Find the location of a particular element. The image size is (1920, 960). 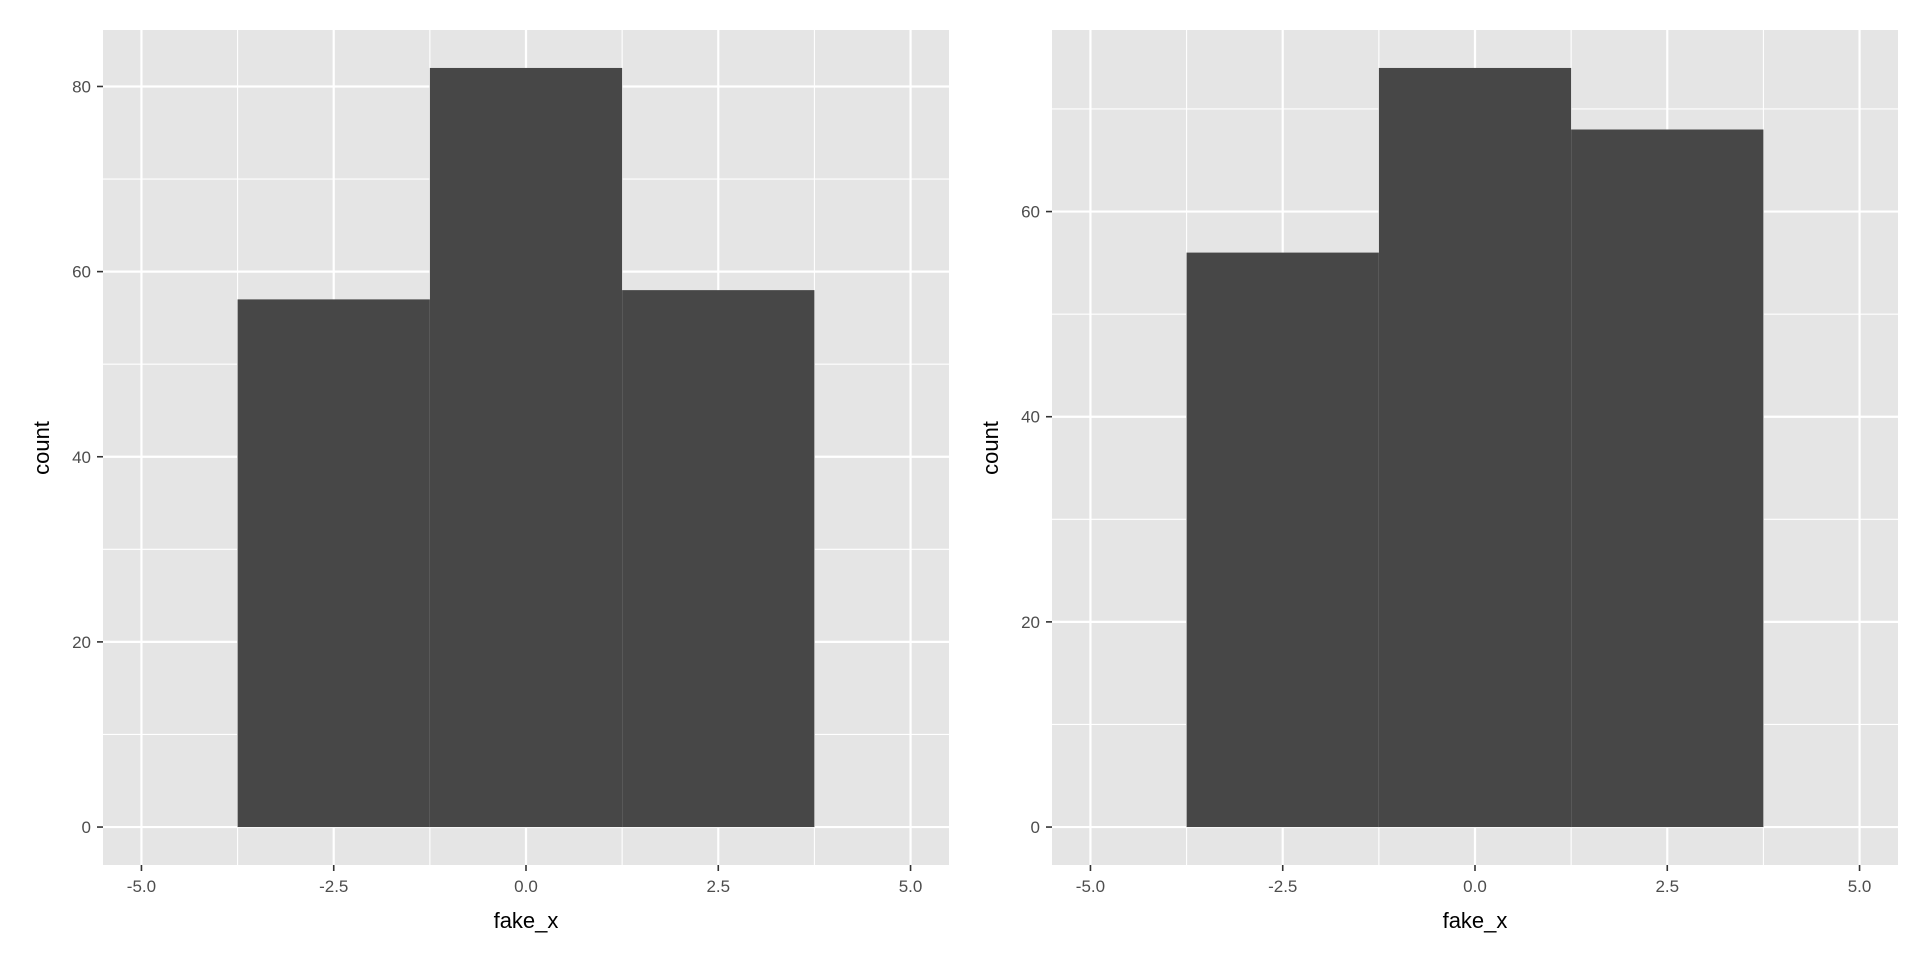

y-axis-ticks: 0 20 40 60 is located at coordinates (1036, 520).